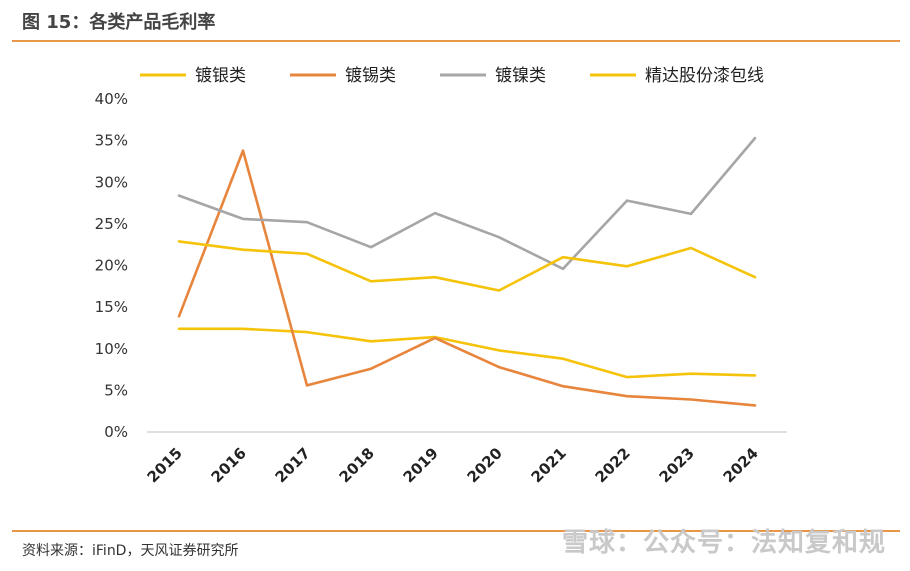 The image size is (910, 571). What do you see at coordinates (549, 465) in the screenshot?
I see `x-tick-label: 2021` at bounding box center [549, 465].